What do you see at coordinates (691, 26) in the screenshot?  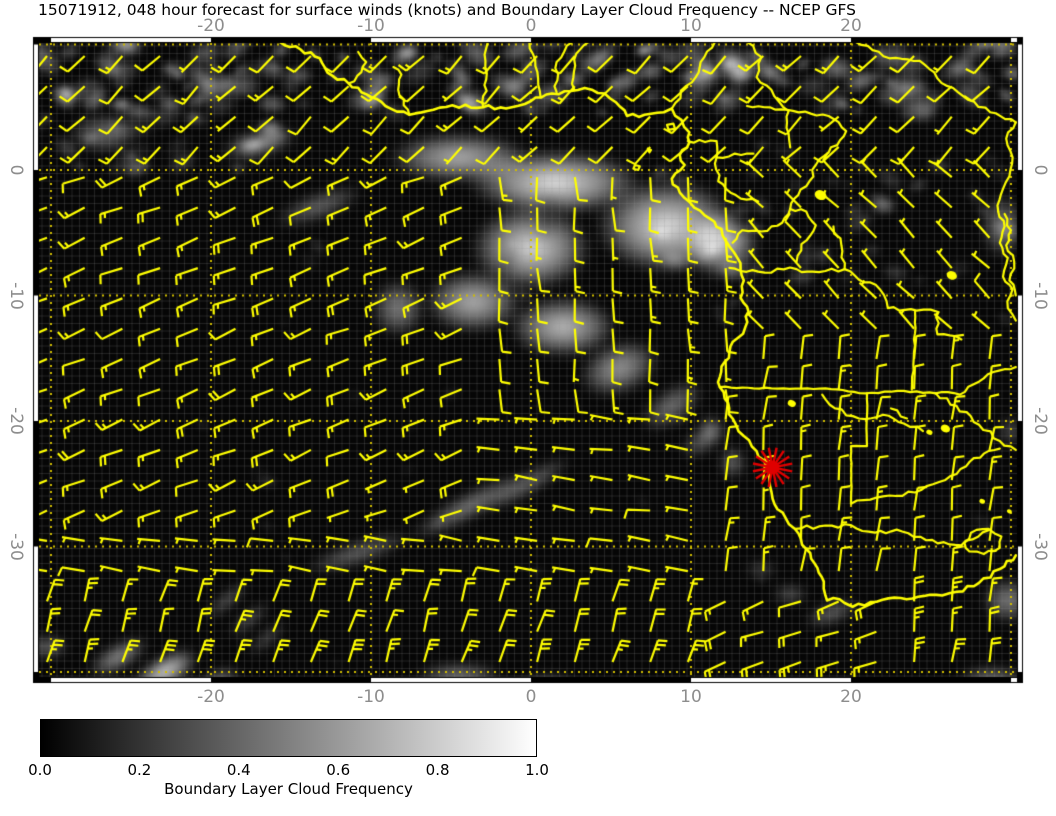 I see `lon-tick-label-top: 10` at bounding box center [691, 26].